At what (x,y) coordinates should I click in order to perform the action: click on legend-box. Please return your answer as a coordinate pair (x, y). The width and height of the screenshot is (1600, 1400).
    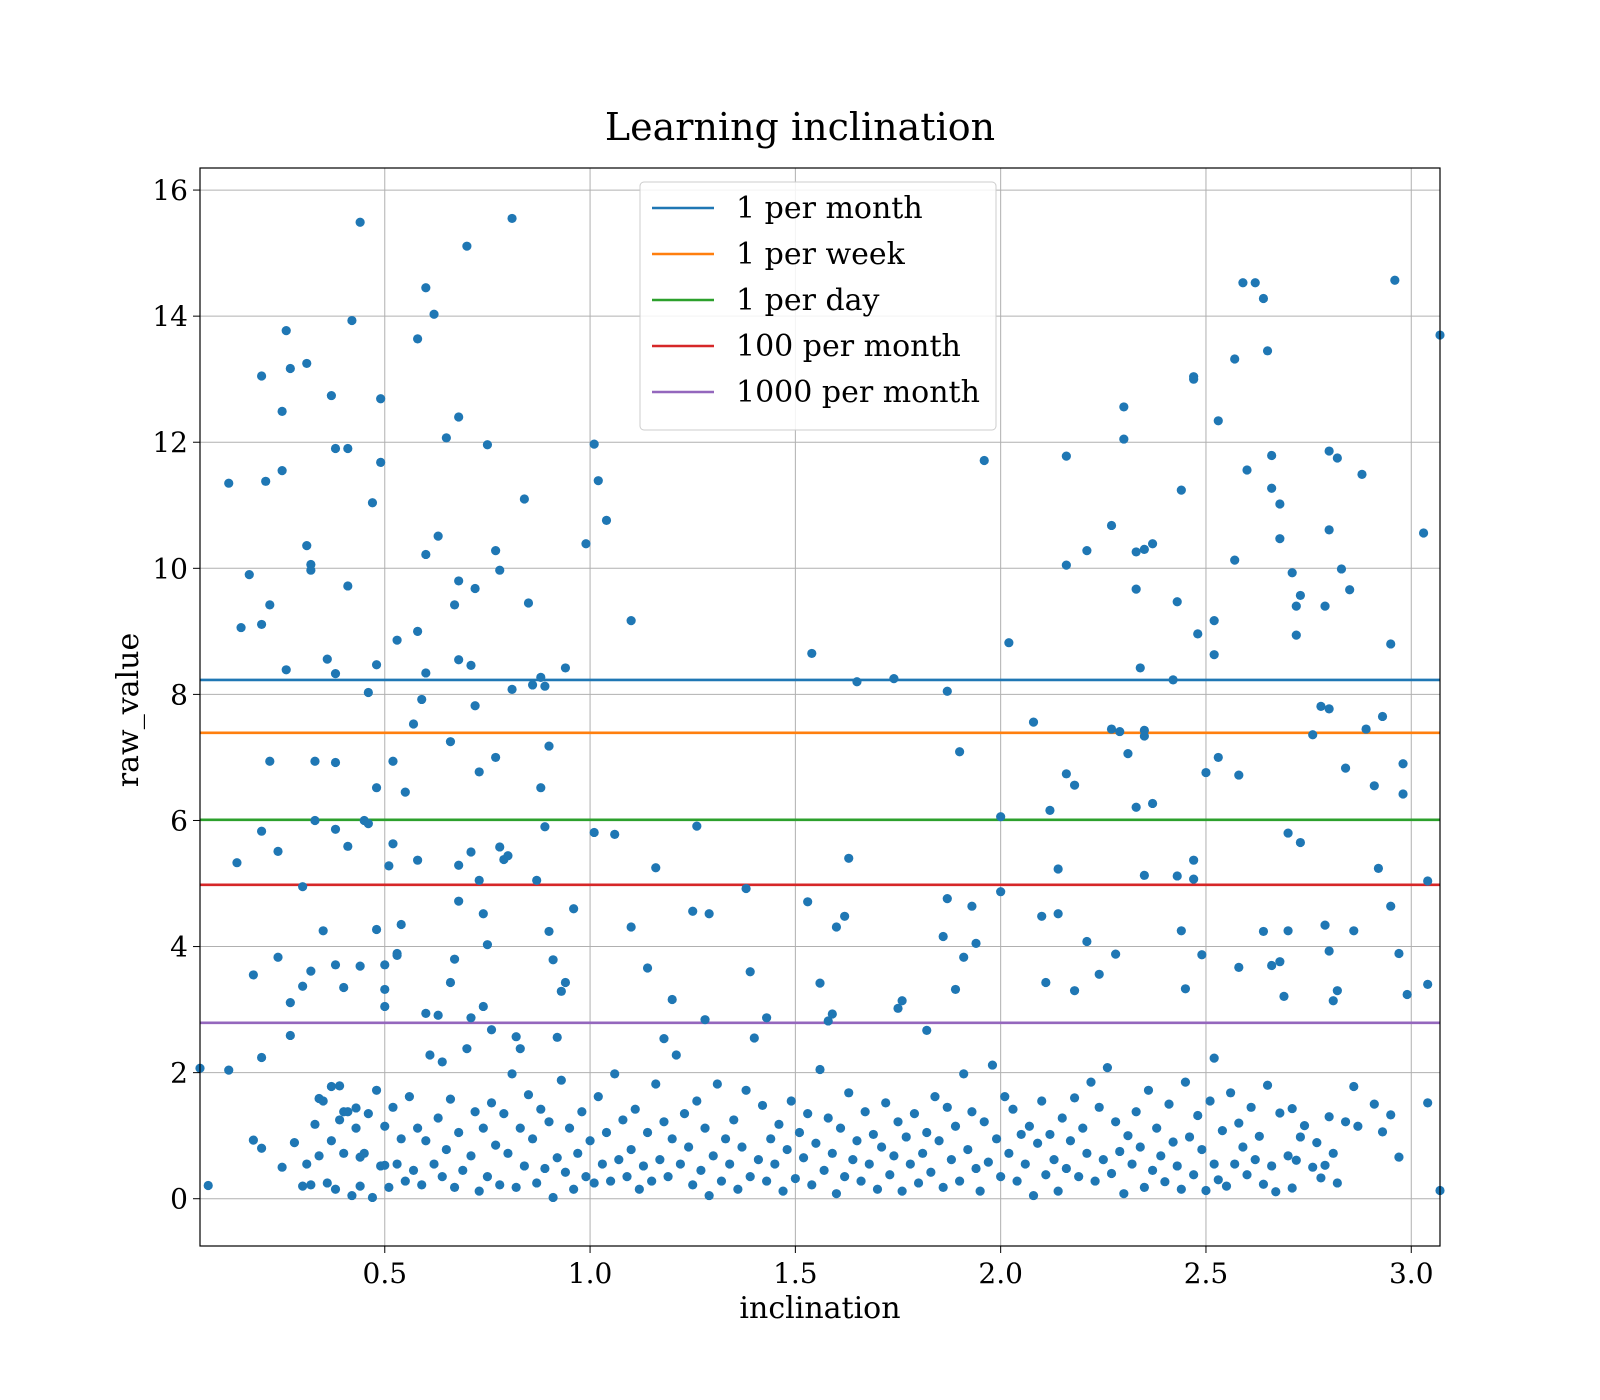
    Looking at the image, I should click on (818, 306).